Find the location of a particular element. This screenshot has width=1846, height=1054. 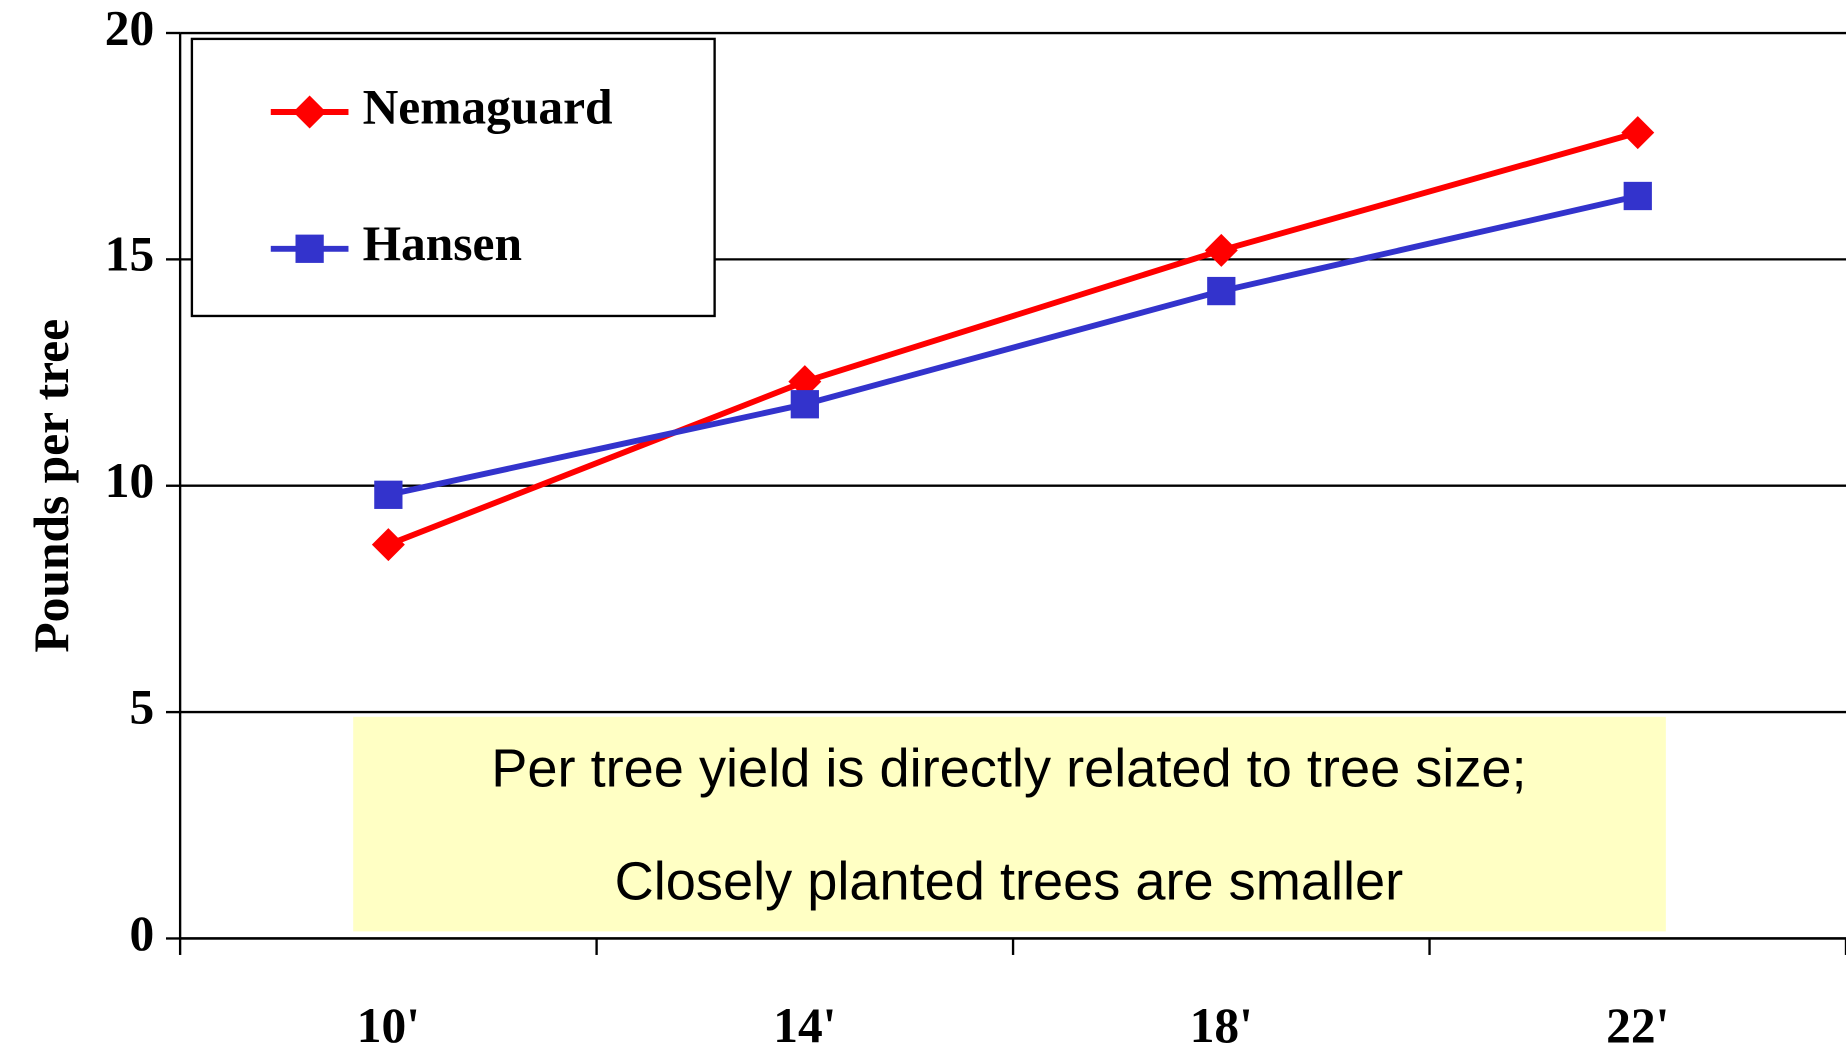

y-tick-label: 15 is located at coordinates (129, 254).